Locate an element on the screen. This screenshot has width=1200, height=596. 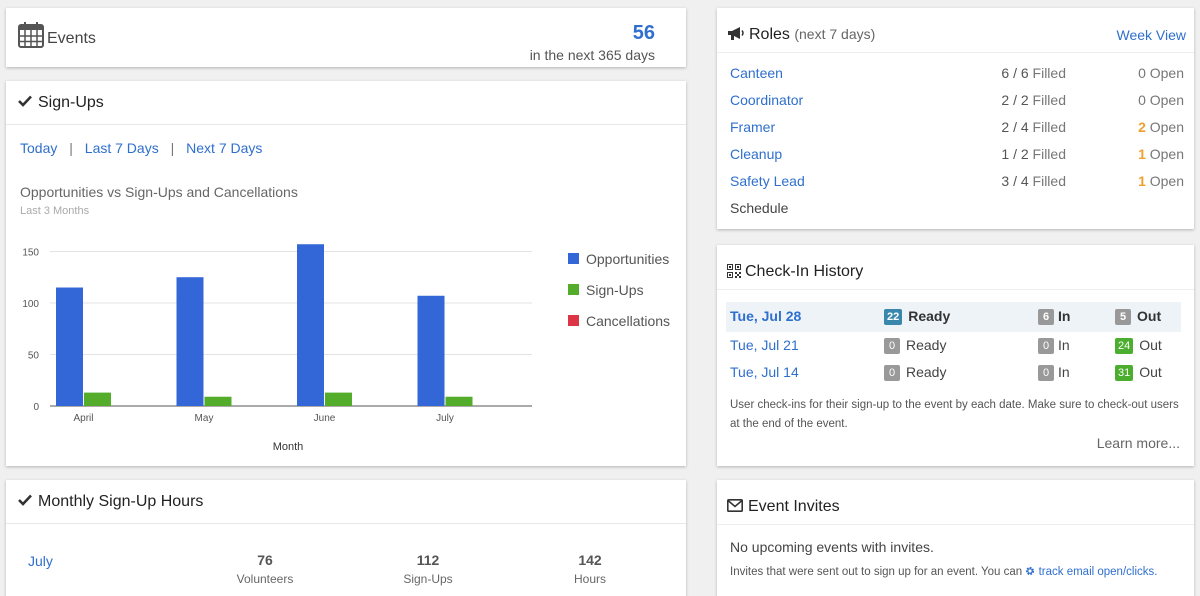
in-cell: 6 In is located at coordinates (1054, 316).